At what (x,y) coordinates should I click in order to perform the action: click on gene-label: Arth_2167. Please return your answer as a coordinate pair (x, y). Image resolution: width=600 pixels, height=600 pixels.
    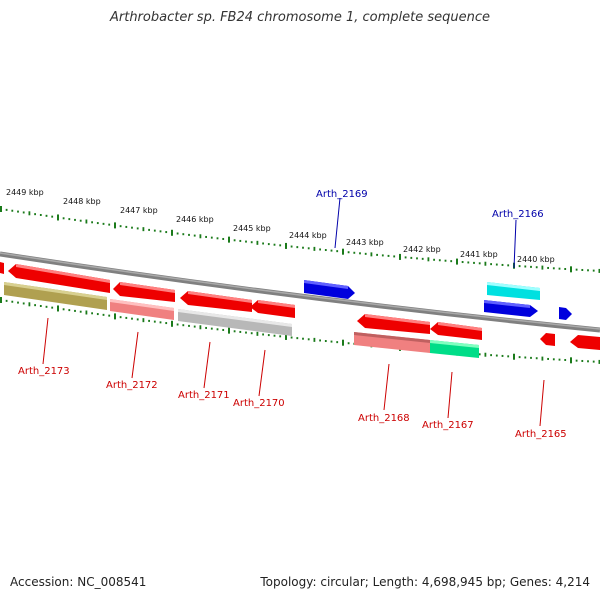
    Looking at the image, I should click on (448, 425).